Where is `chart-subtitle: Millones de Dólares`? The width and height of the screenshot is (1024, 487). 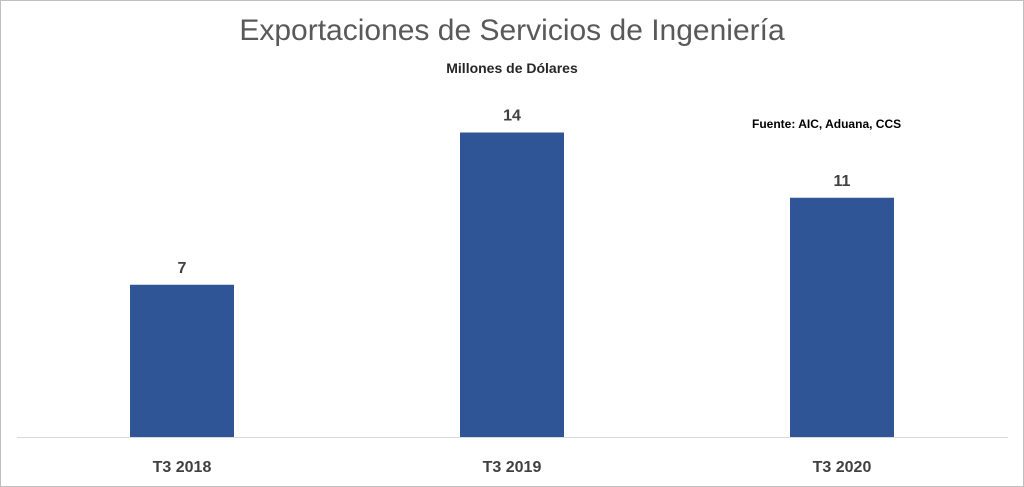
chart-subtitle: Millones de Dólares is located at coordinates (512, 68).